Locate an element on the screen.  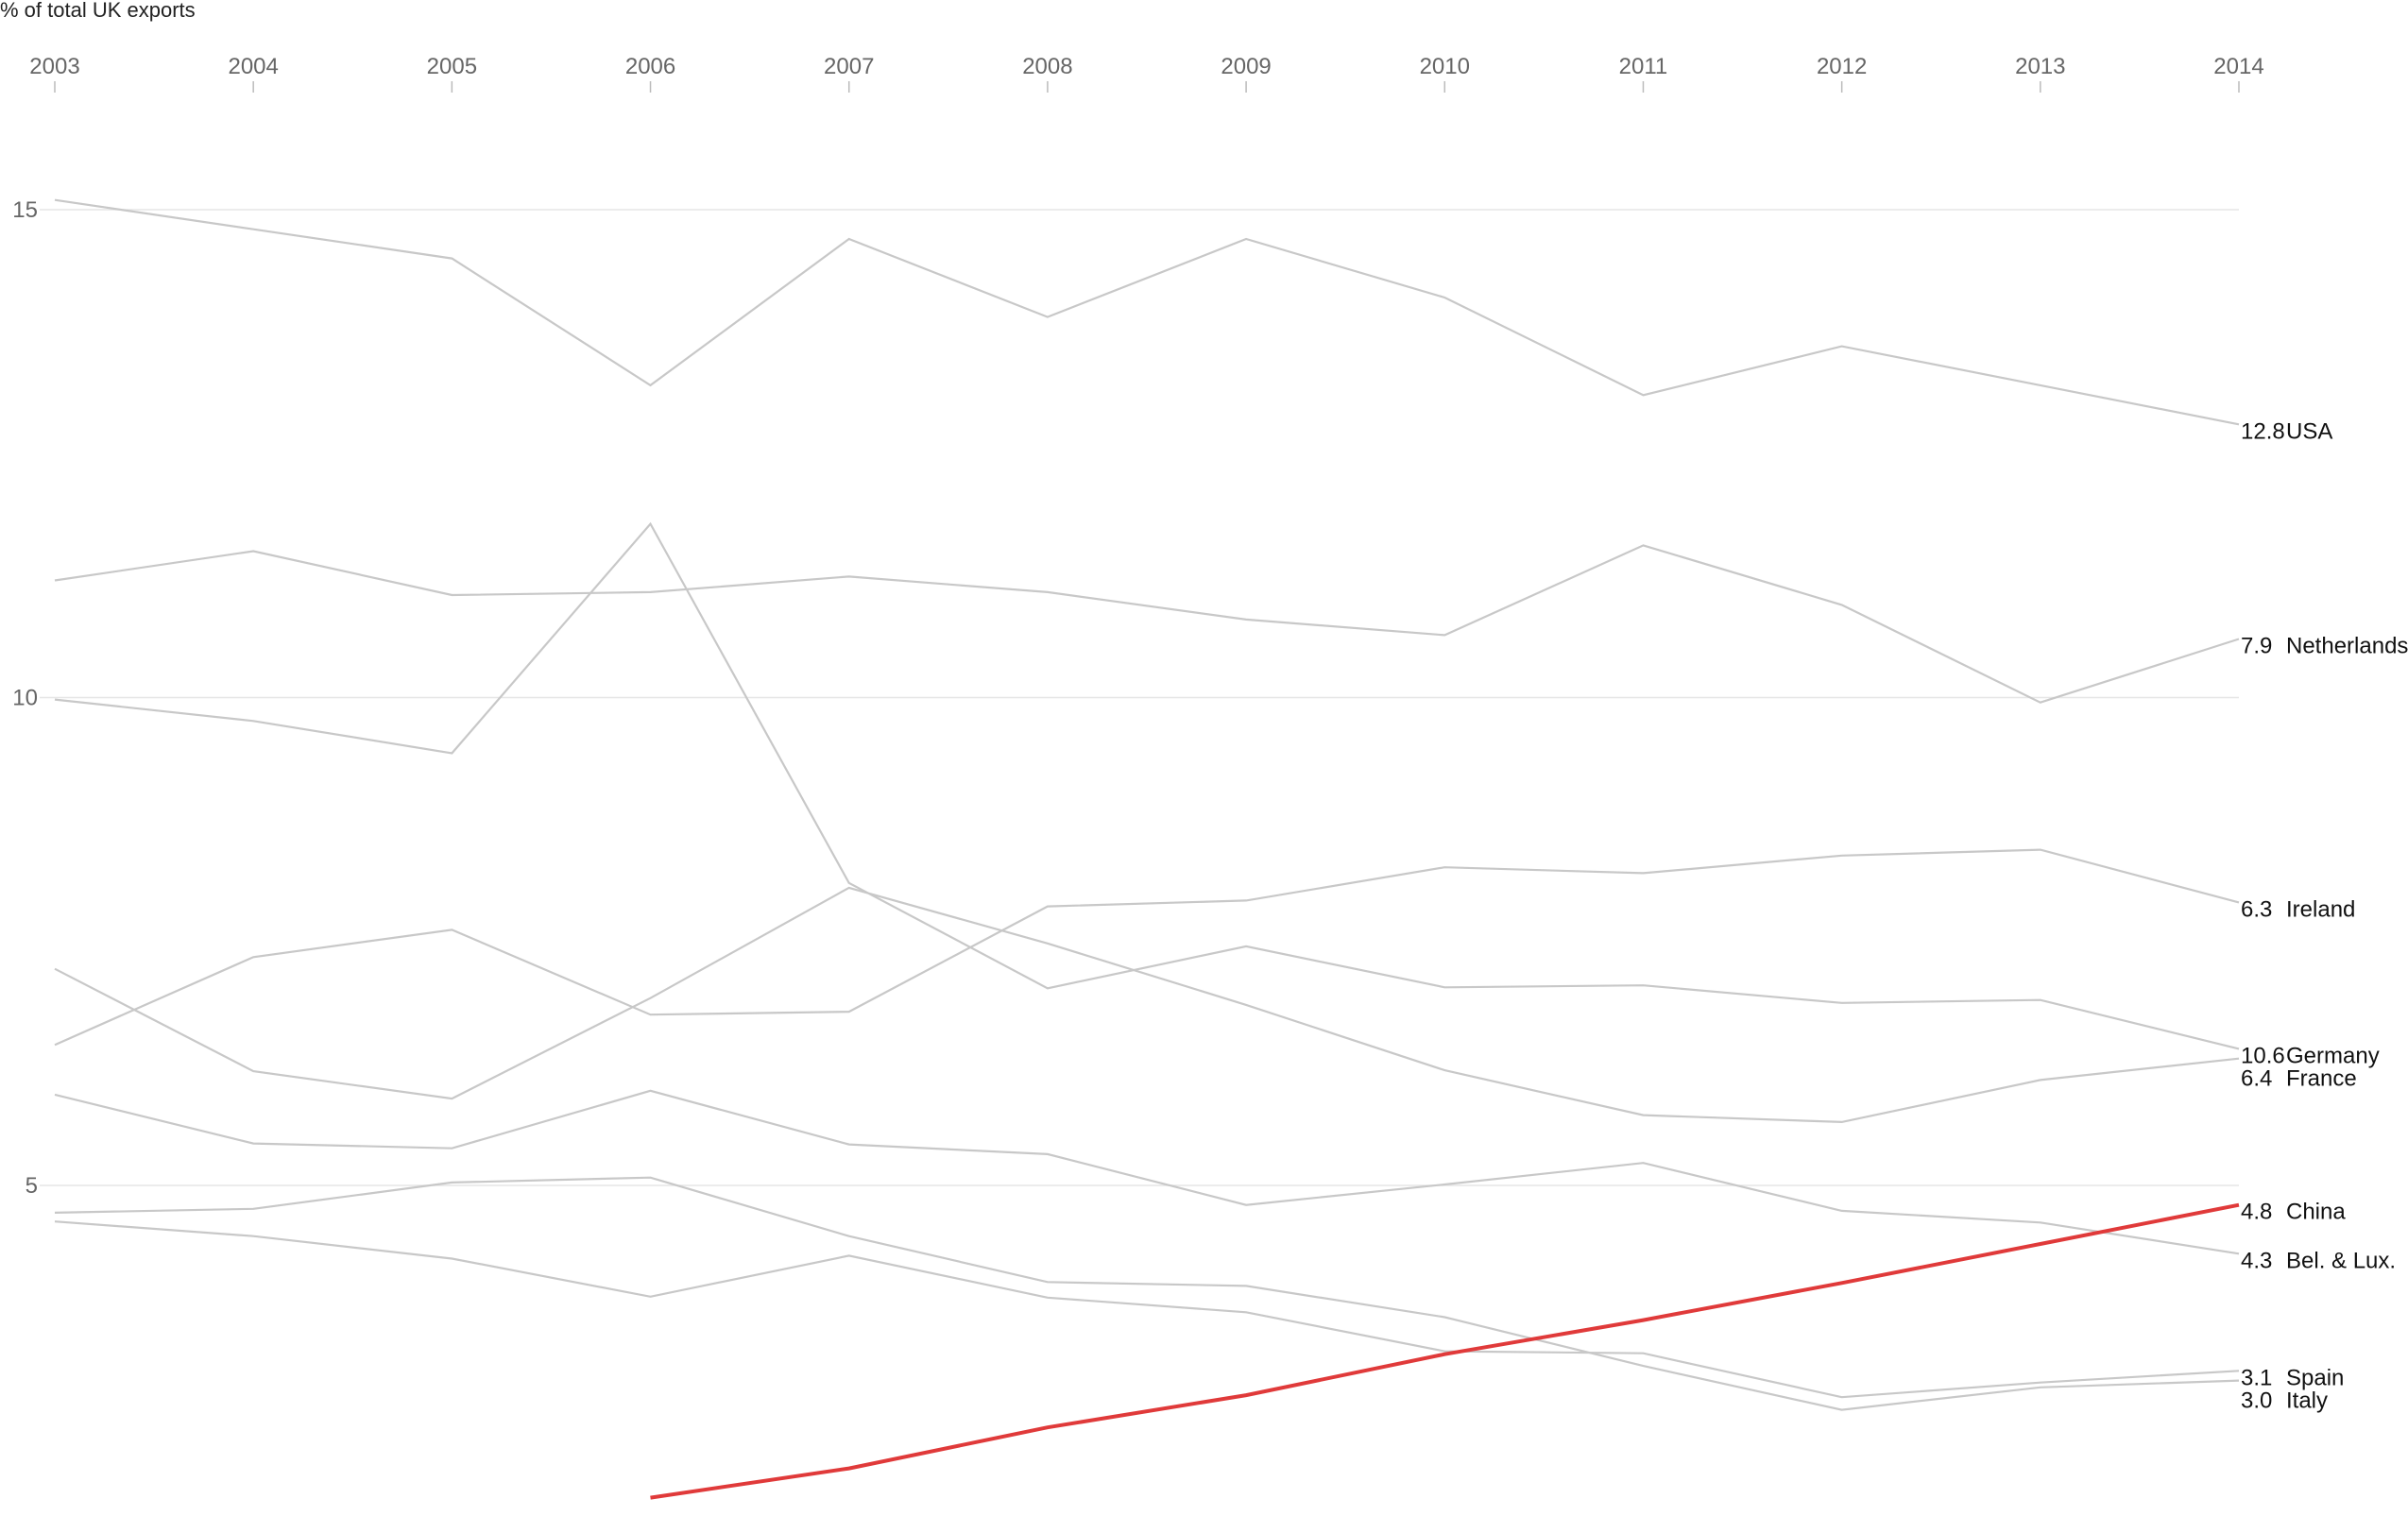
y-tick-label: 10 is located at coordinates (25, 699).